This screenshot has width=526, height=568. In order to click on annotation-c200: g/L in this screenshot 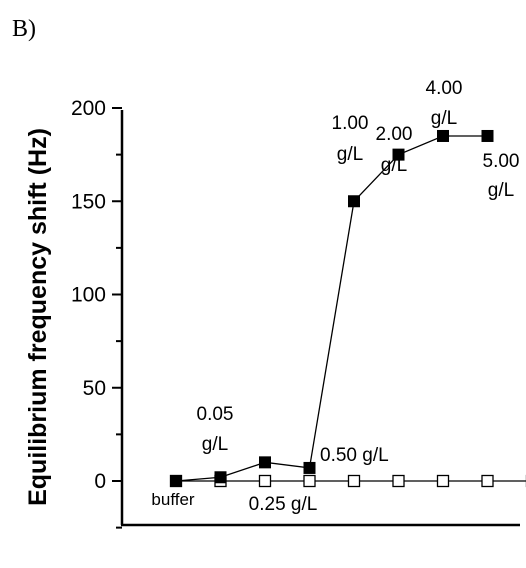, I will do `click(394, 165)`.